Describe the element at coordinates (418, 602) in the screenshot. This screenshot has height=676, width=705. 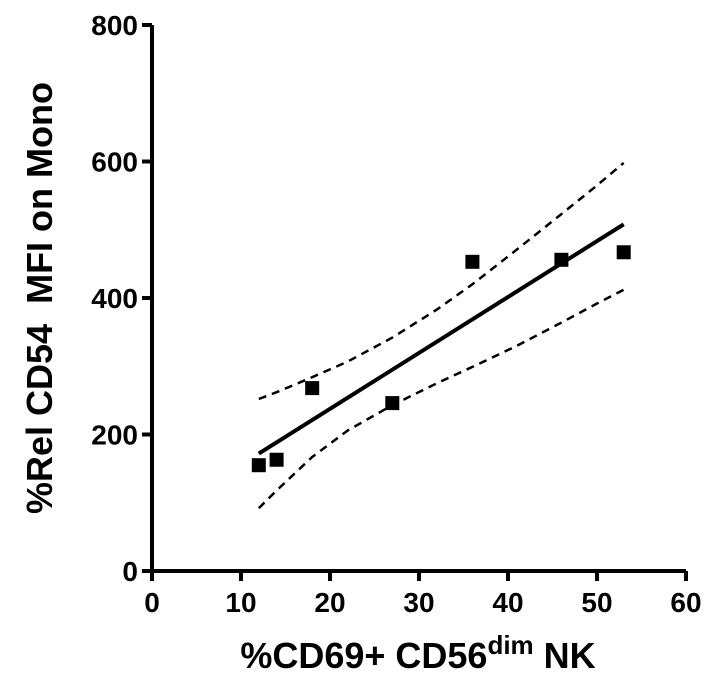
I see `x-tick-label: 30` at that location.